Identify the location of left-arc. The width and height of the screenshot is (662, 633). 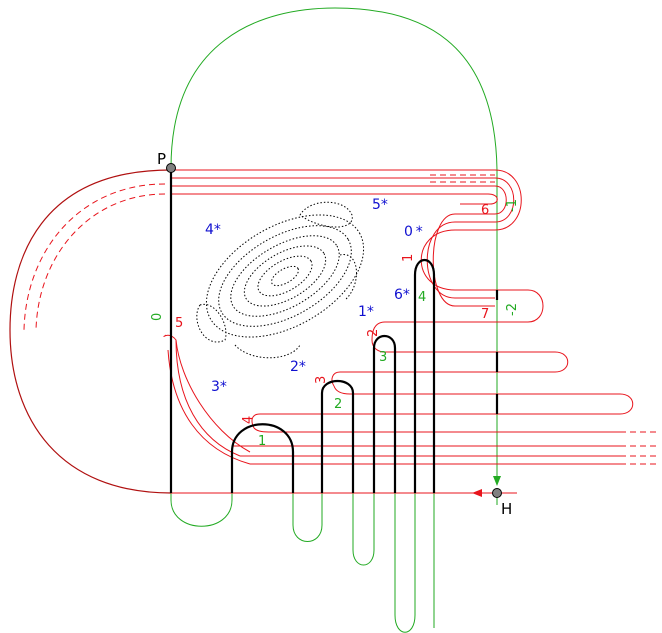
(90, 331).